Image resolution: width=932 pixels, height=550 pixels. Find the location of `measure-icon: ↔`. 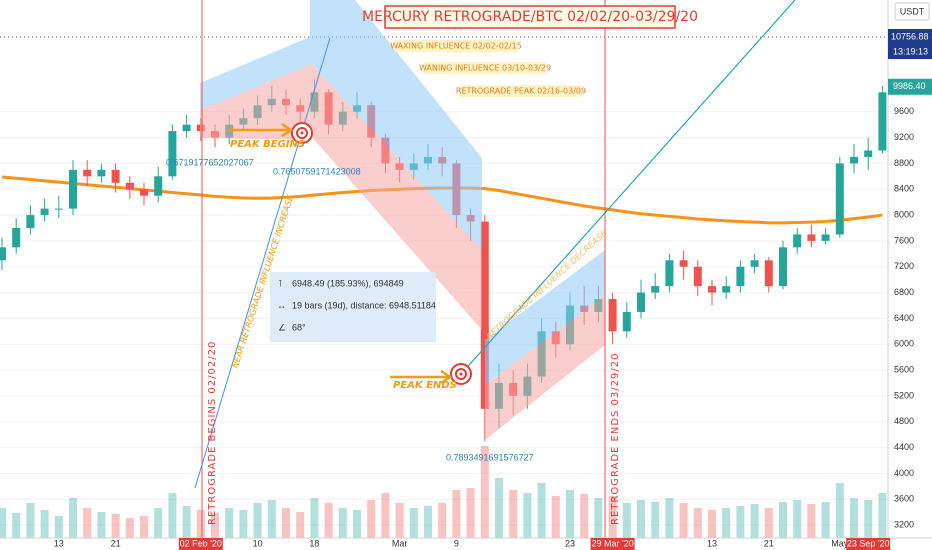

measure-icon: ↔ is located at coordinates (281, 305).